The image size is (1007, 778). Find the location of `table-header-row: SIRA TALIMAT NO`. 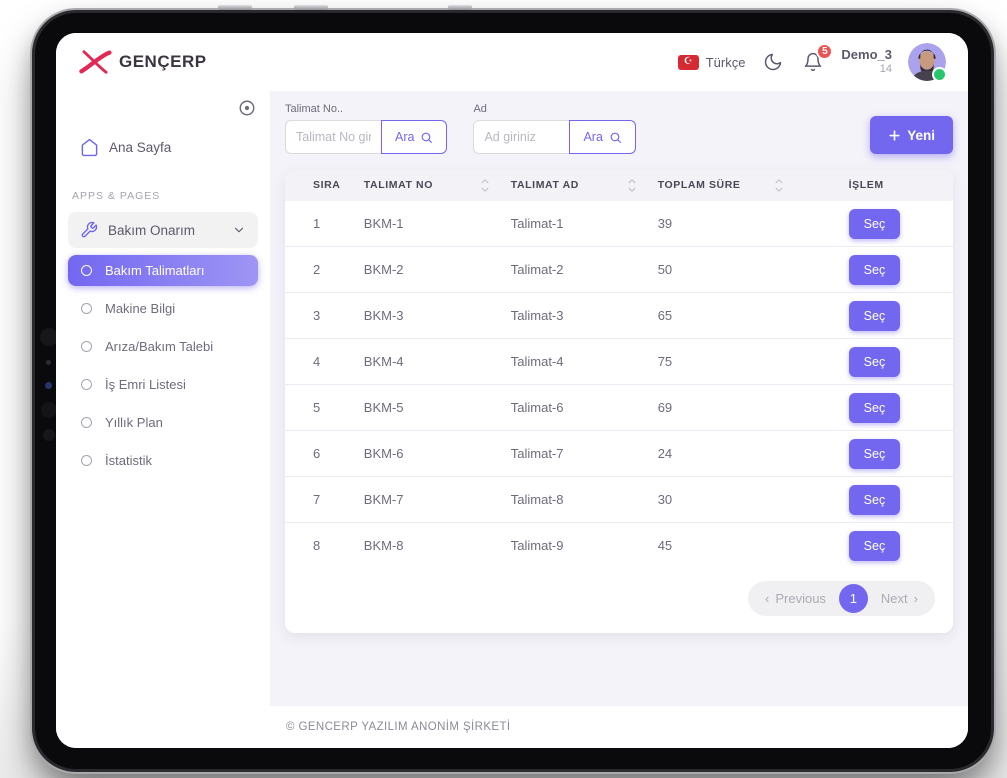

table-header-row: SIRA TALIMAT NO is located at coordinates (619, 185).